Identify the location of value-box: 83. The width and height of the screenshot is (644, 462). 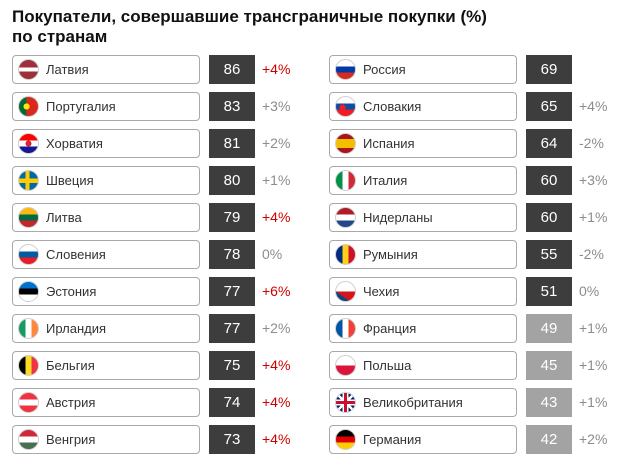
(232, 106).